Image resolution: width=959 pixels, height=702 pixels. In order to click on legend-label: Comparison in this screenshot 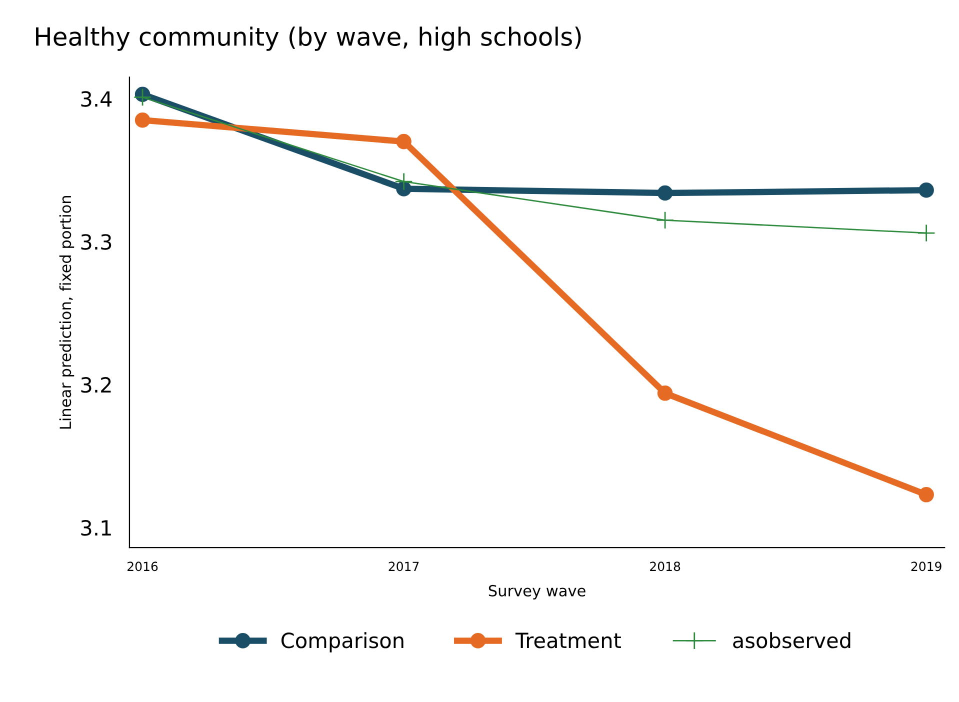, I will do `click(342, 642)`.